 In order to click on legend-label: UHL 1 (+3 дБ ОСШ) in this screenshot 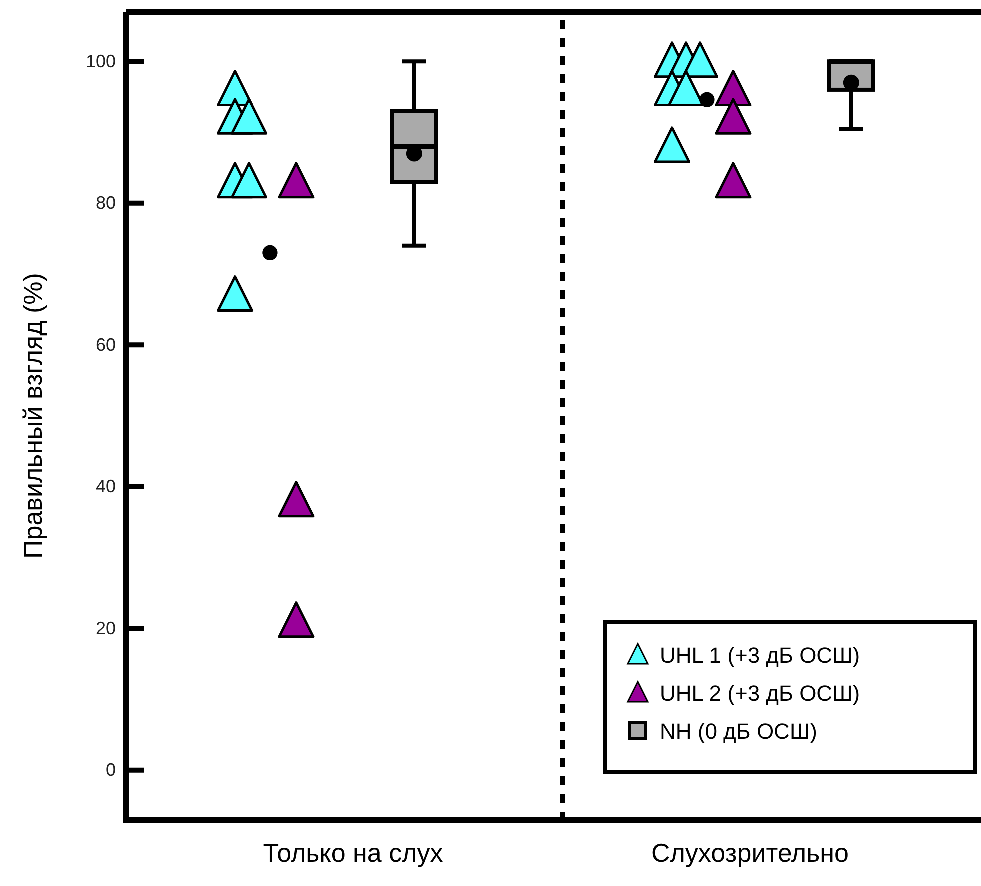, I will do `click(760, 655)`.